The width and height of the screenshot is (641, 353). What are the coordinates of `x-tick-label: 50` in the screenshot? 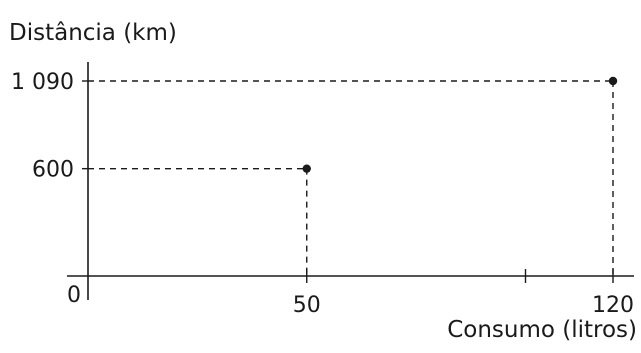 It's located at (307, 305).